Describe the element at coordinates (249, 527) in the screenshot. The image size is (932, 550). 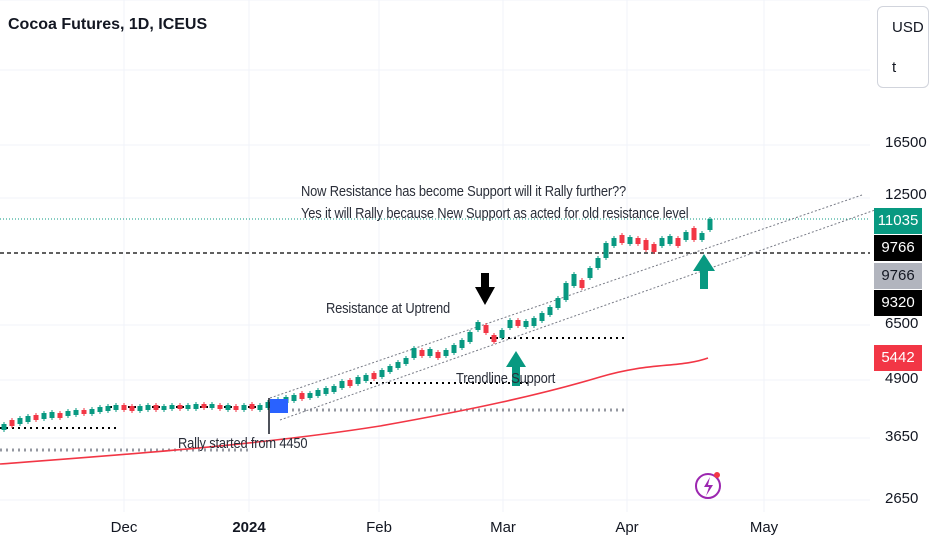
I see `x-tick-label: 2024` at that location.